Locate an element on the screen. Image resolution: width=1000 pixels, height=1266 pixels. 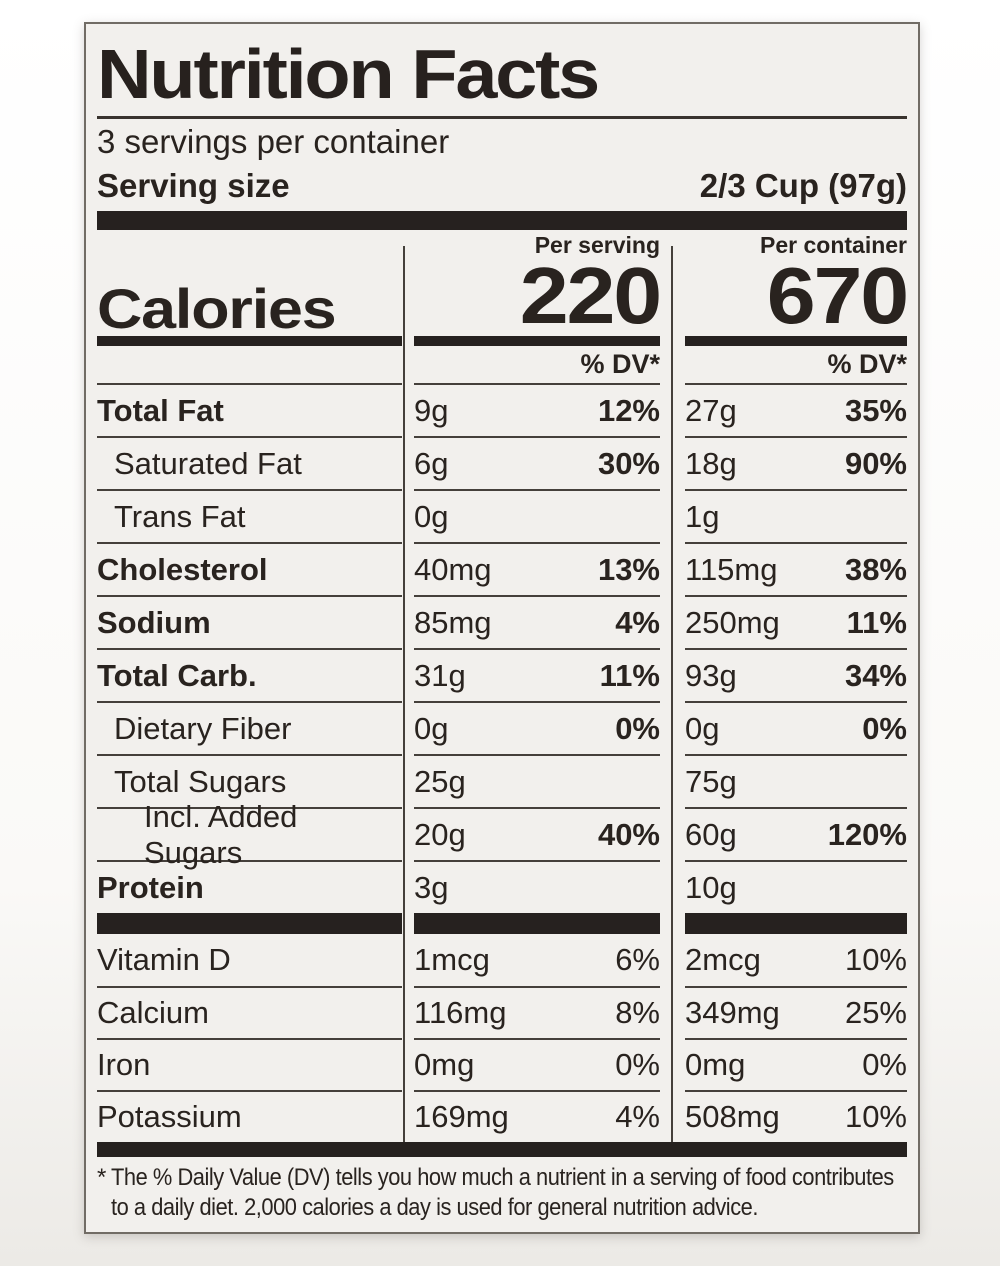
cholesterol-container-cell: 115mg 38% is located at coordinates (796, 568).